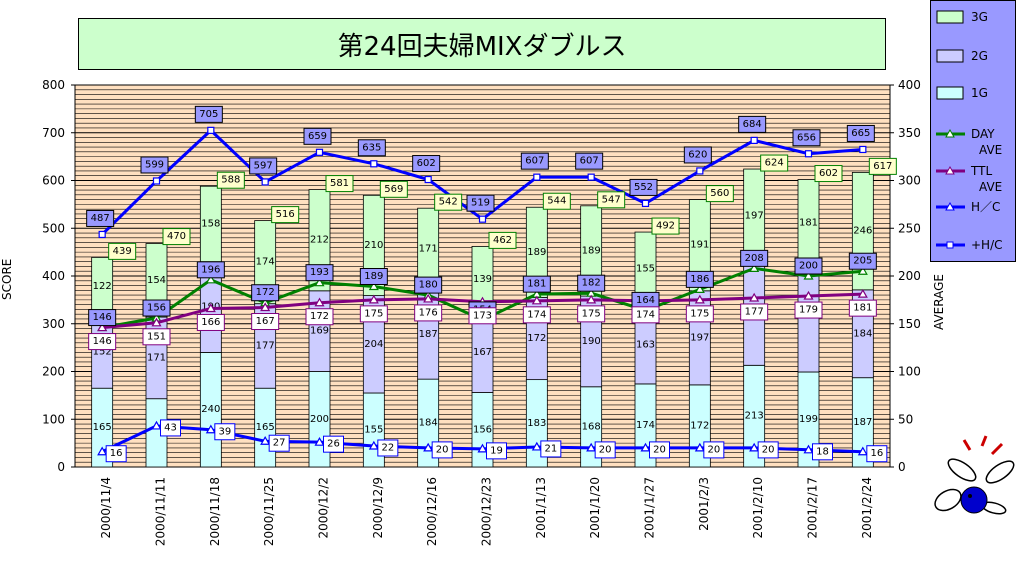 The width and height of the screenshot is (1020, 566). Describe the element at coordinates (428, 285) in the screenshot. I see `dayave-label: 180` at that location.